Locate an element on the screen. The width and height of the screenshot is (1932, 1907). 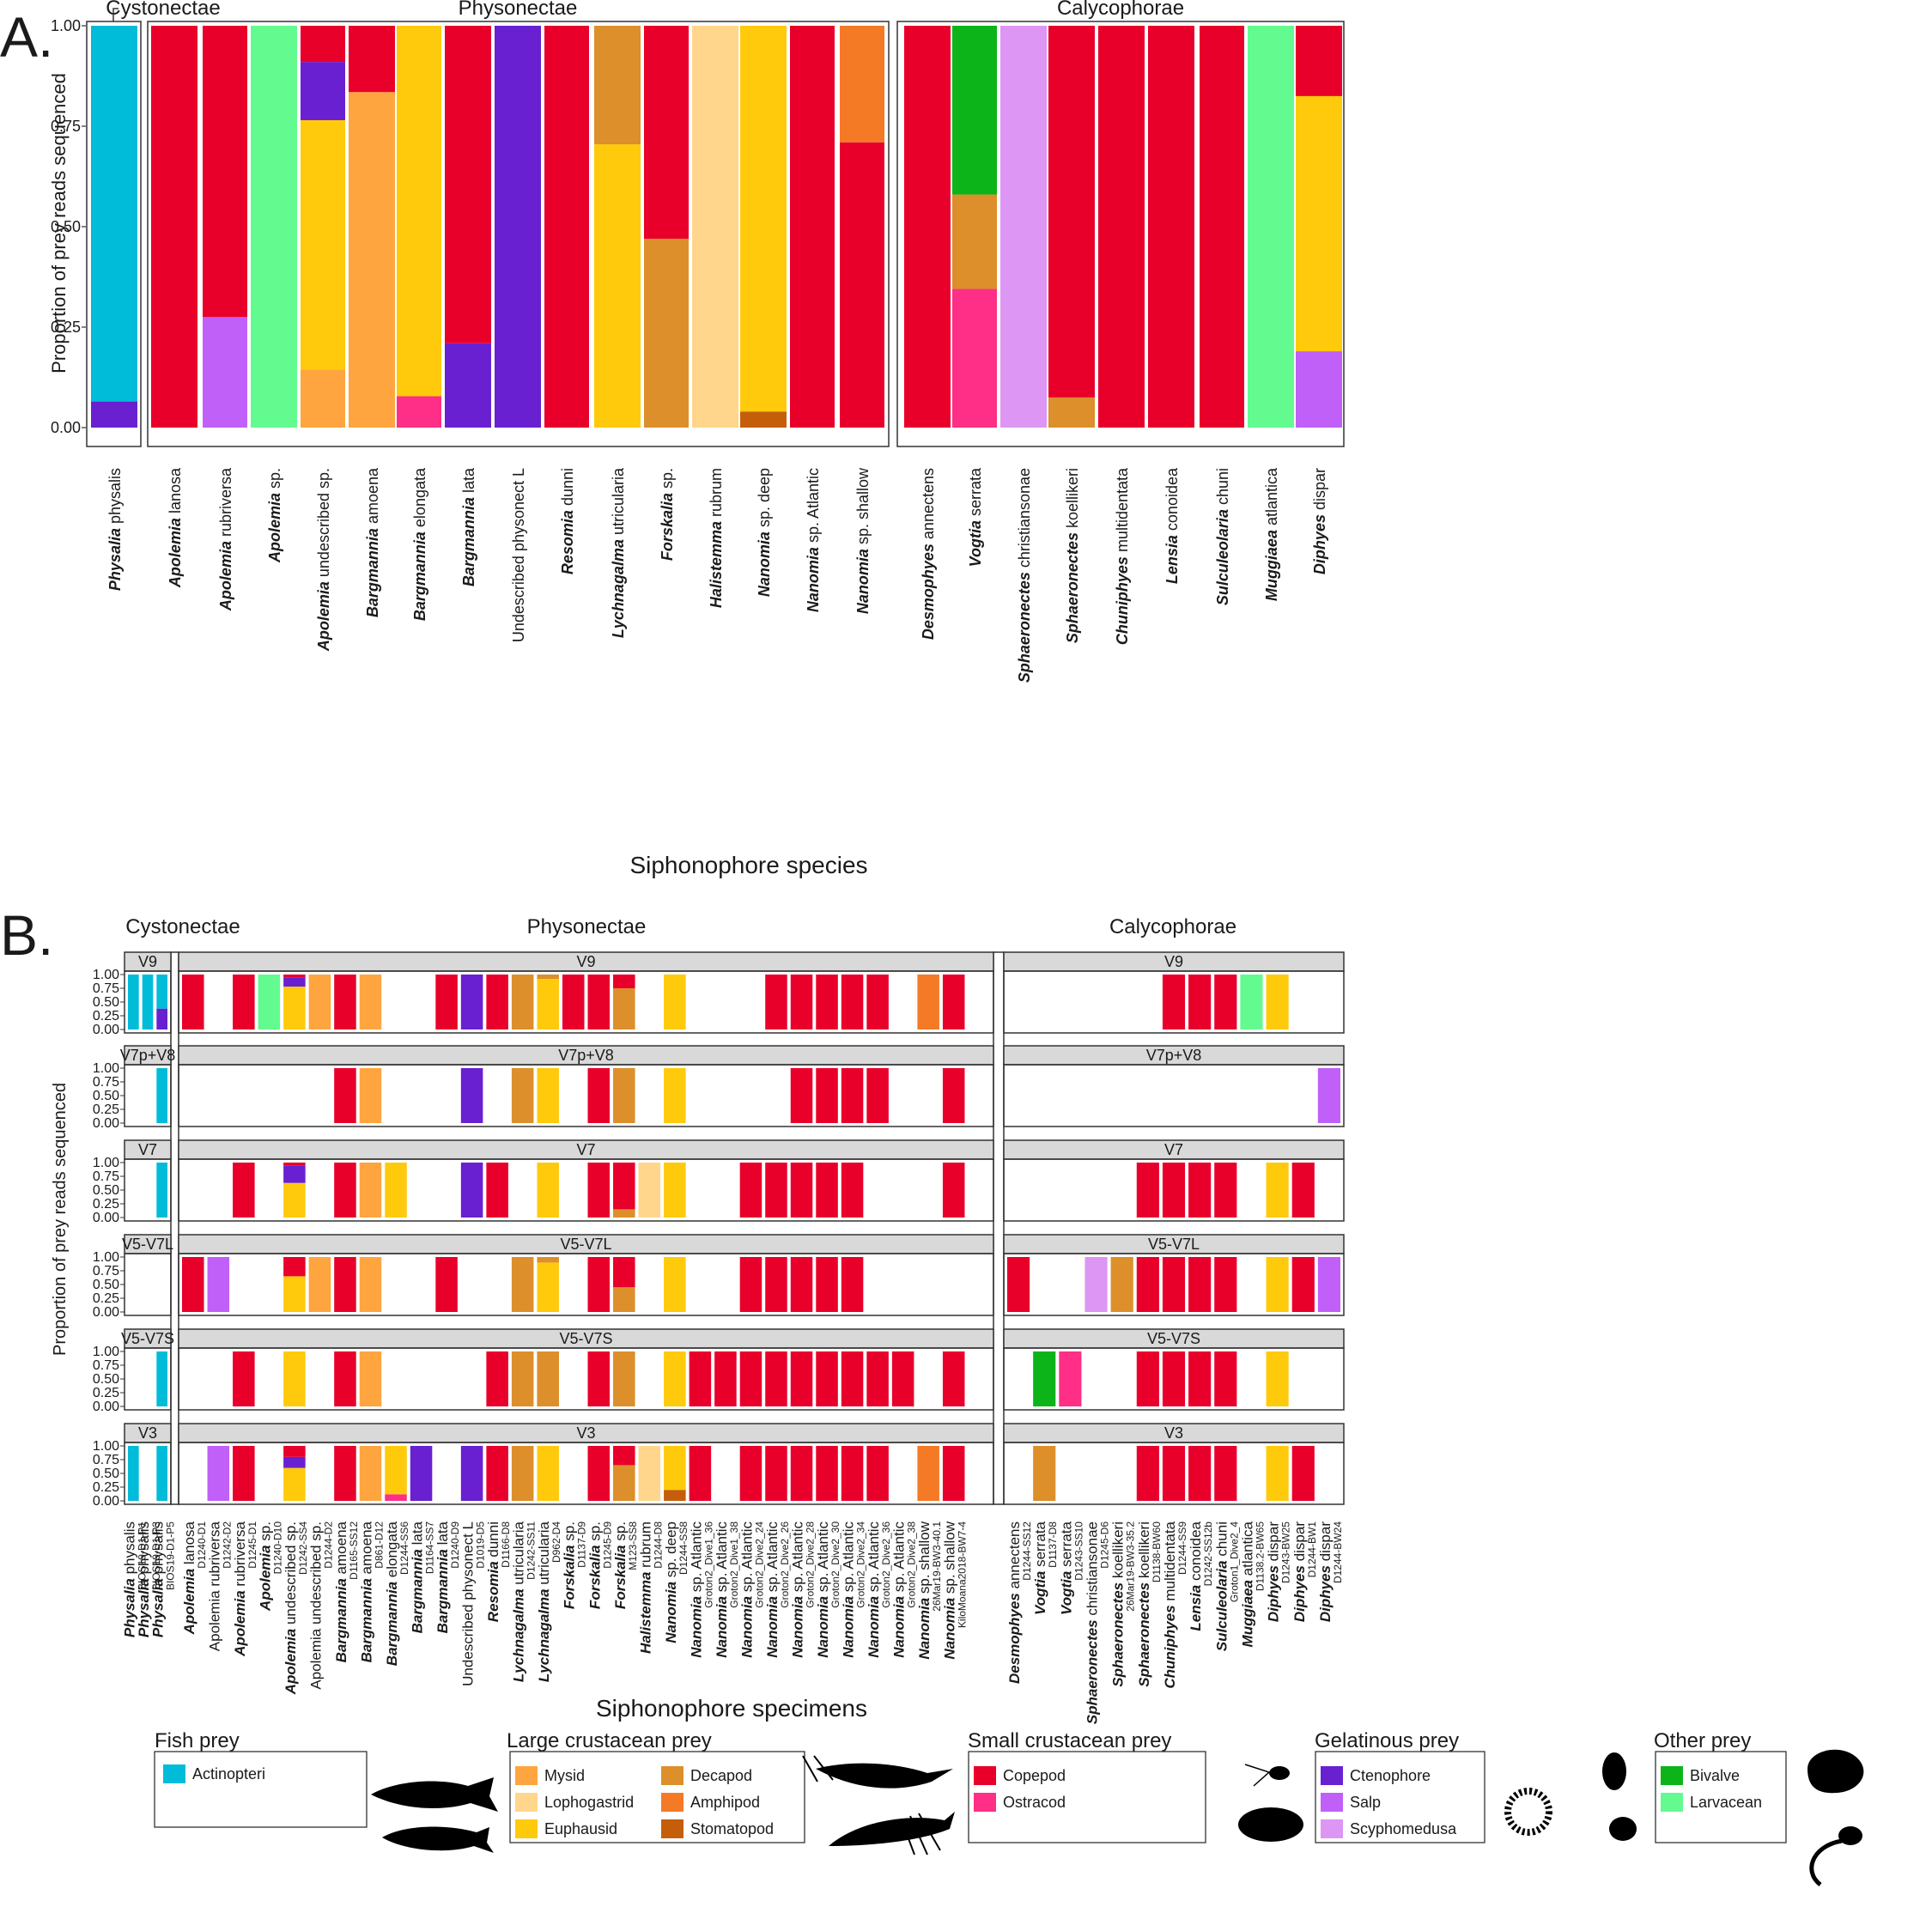
specimen-id: D1244-SS8 is located at coordinates (684, 1548).